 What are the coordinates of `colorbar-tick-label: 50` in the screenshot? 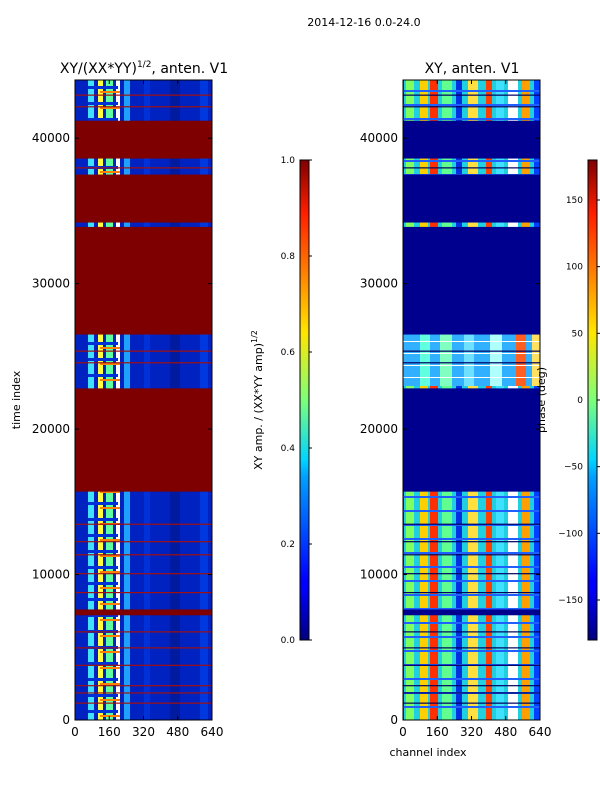 It's located at (578, 334).